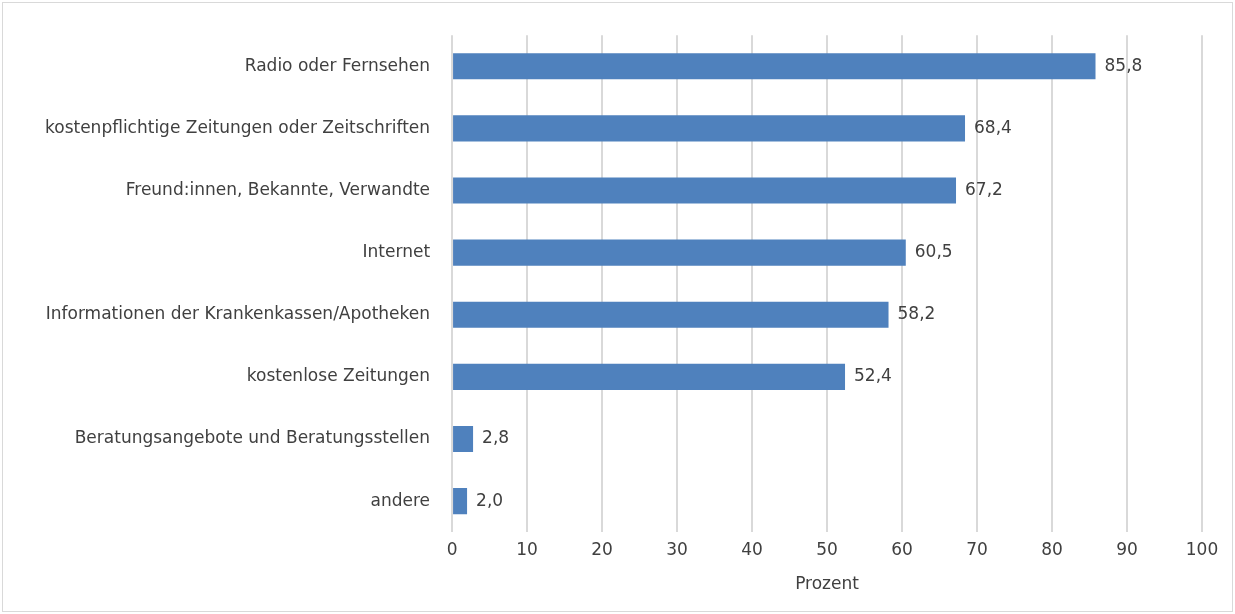 The width and height of the screenshot is (1235, 614). What do you see at coordinates (1202, 548) in the screenshot?
I see `x-tick-label: 100` at bounding box center [1202, 548].